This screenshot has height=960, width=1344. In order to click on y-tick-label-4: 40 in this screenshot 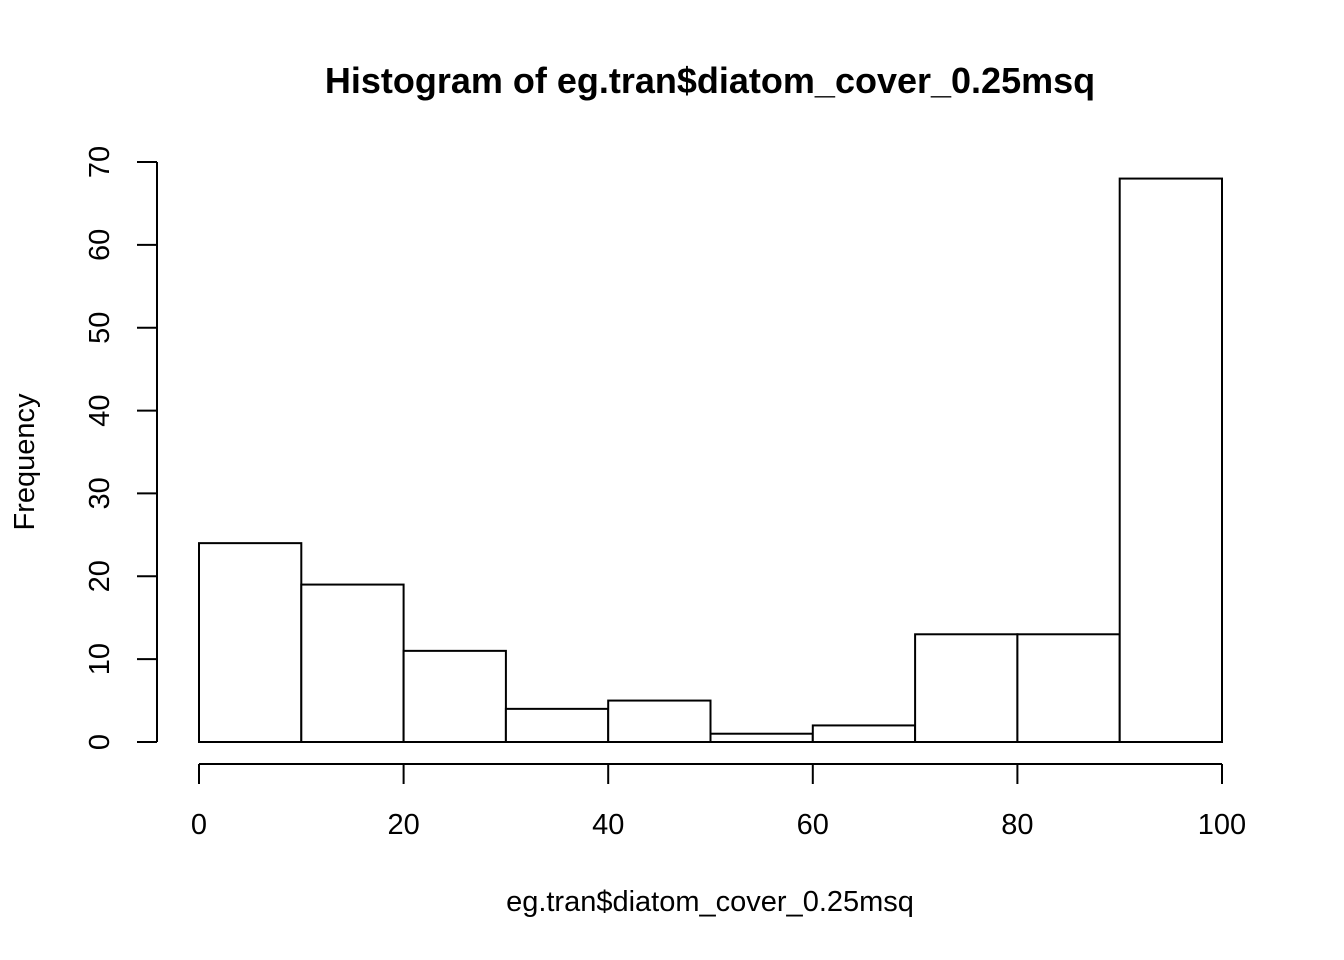, I will do `click(100, 410)`.